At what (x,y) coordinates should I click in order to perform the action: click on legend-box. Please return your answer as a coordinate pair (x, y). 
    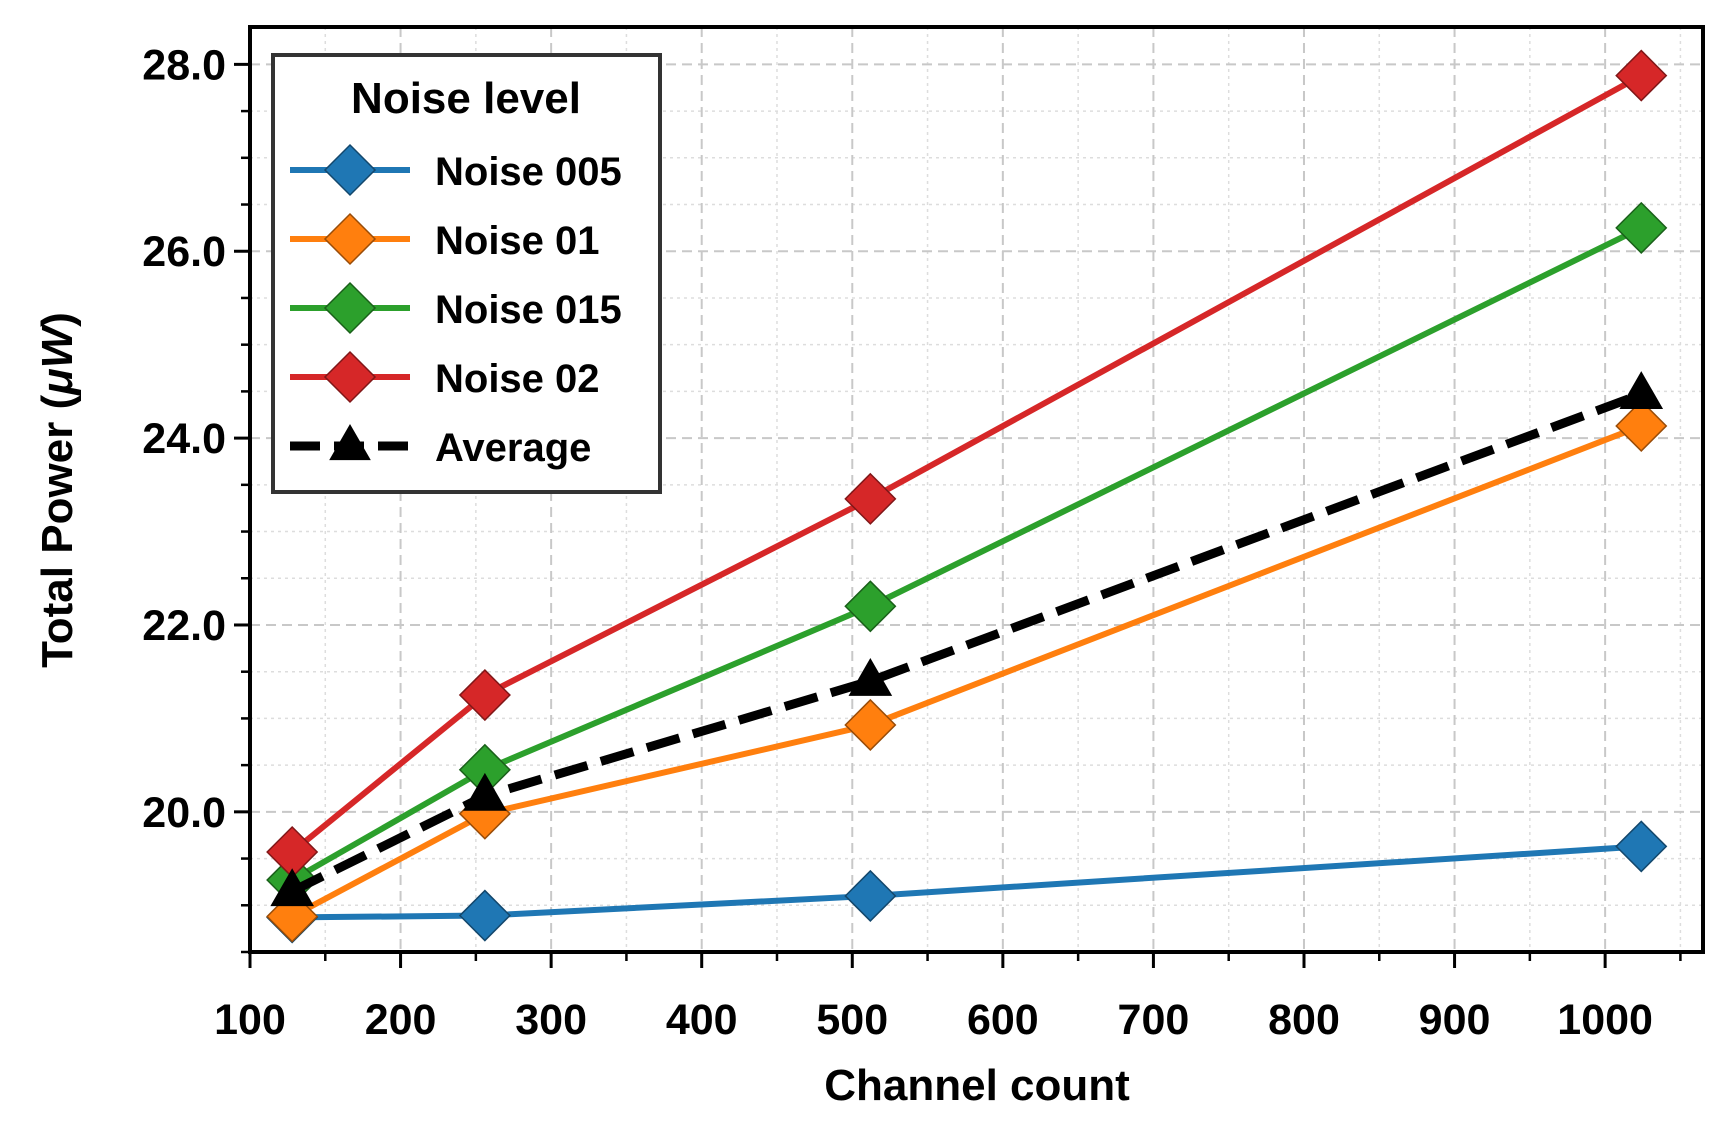
    Looking at the image, I should click on (466, 273).